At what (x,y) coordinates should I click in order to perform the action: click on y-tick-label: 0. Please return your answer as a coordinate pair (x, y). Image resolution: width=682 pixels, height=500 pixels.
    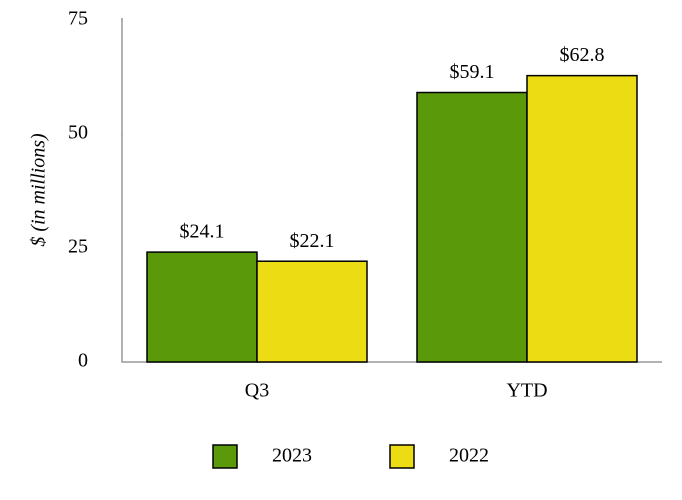
    Looking at the image, I should click on (83, 361).